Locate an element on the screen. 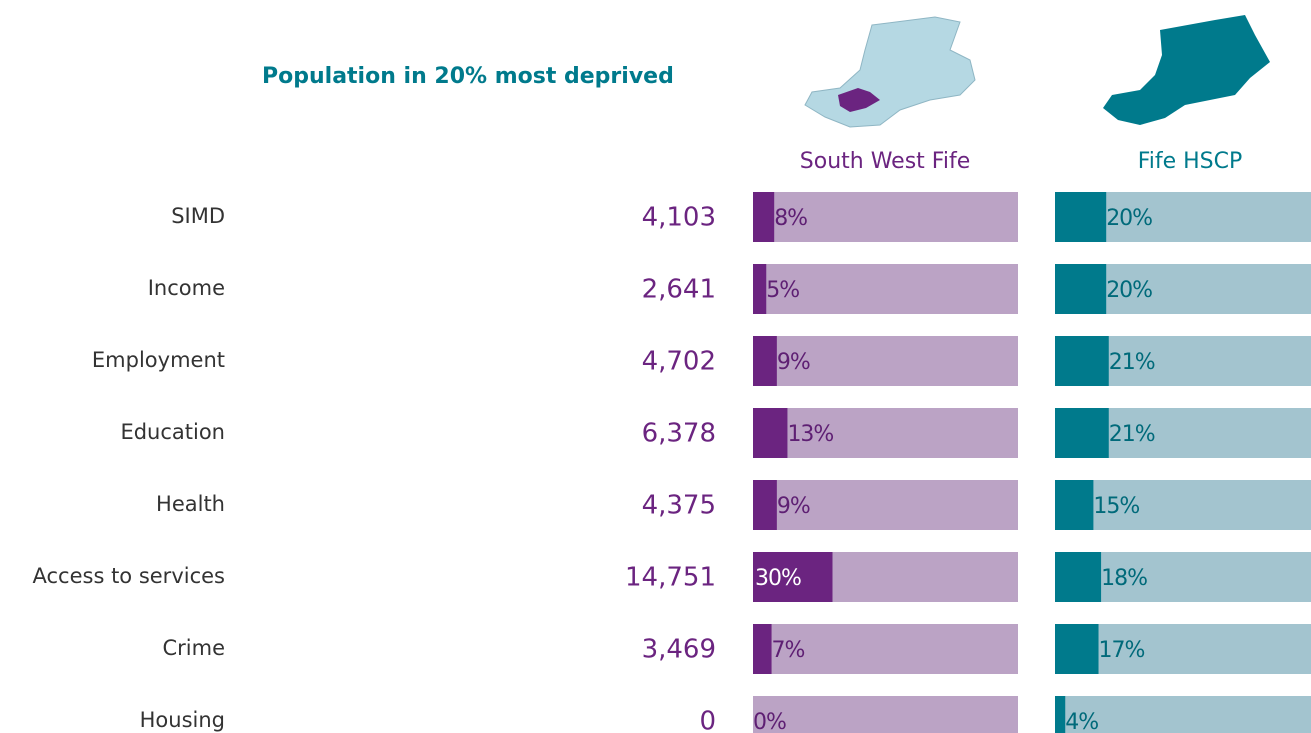 The height and width of the screenshot is (733, 1311). value-label: 17% is located at coordinates (1122, 650).